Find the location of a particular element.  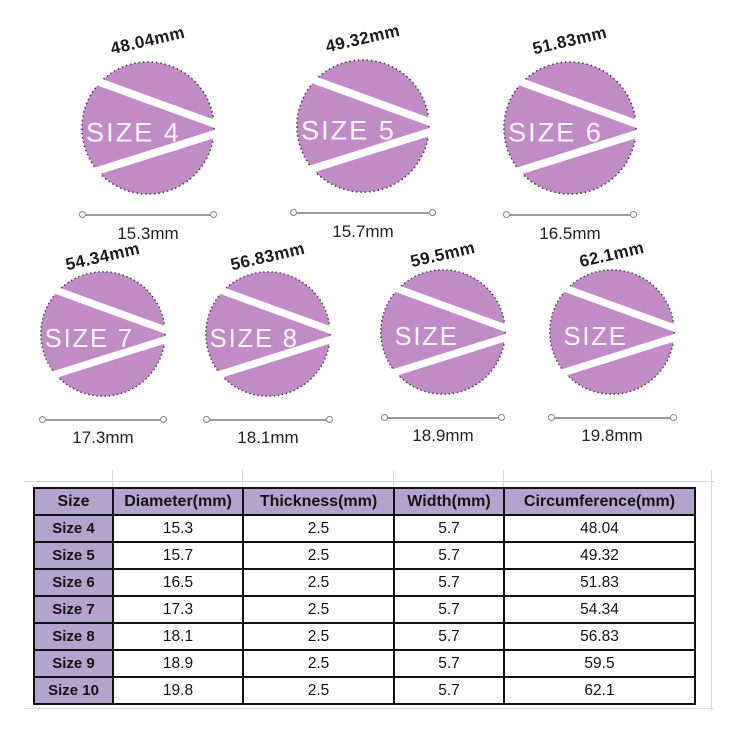

size-cell: Size 6 is located at coordinates (73, 582).